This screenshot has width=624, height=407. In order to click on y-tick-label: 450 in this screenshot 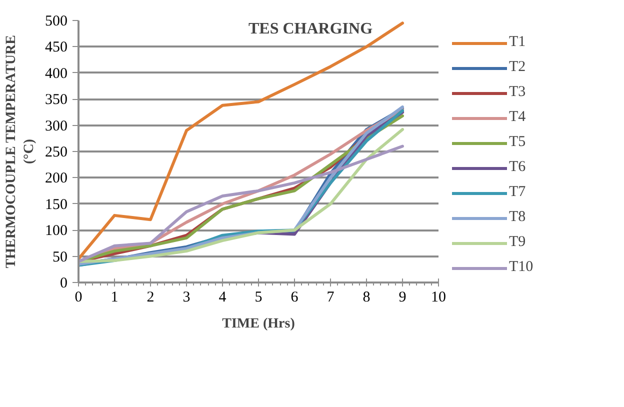, I will do `click(56, 48)`.